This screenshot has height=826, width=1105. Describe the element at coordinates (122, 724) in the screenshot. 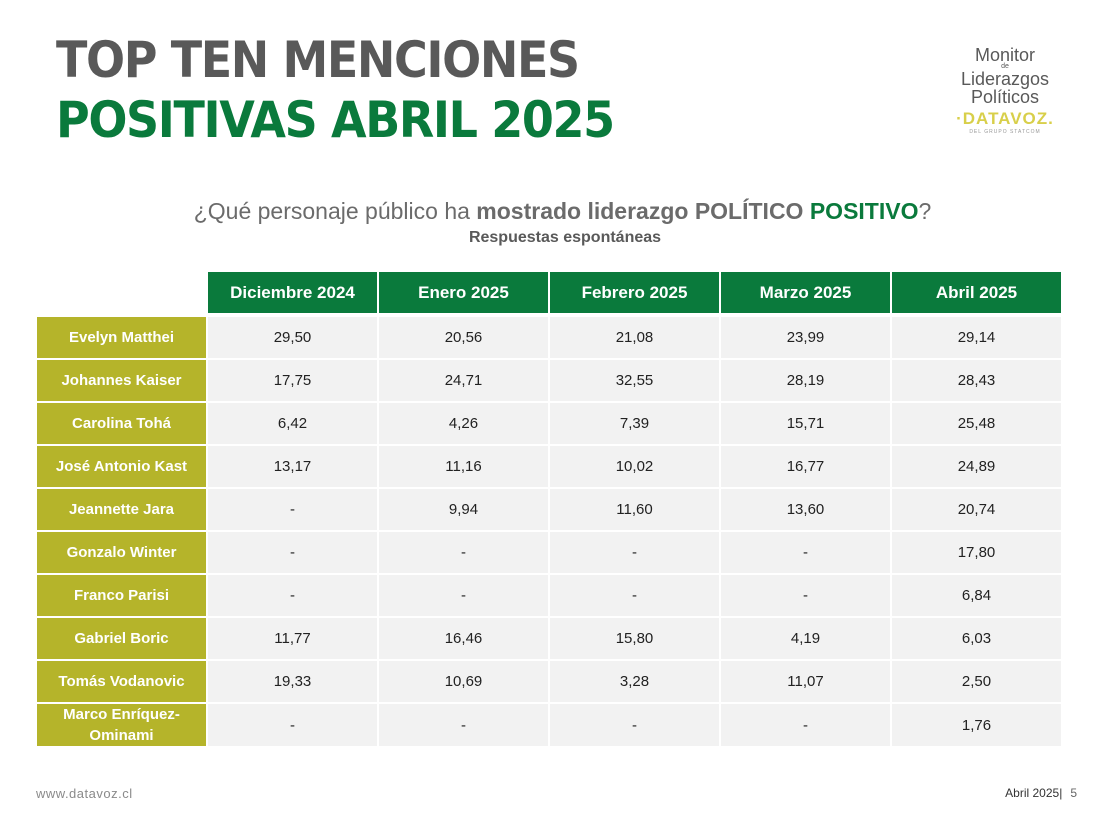

I see `row-name: Marco Enríquez-Ominami` at that location.